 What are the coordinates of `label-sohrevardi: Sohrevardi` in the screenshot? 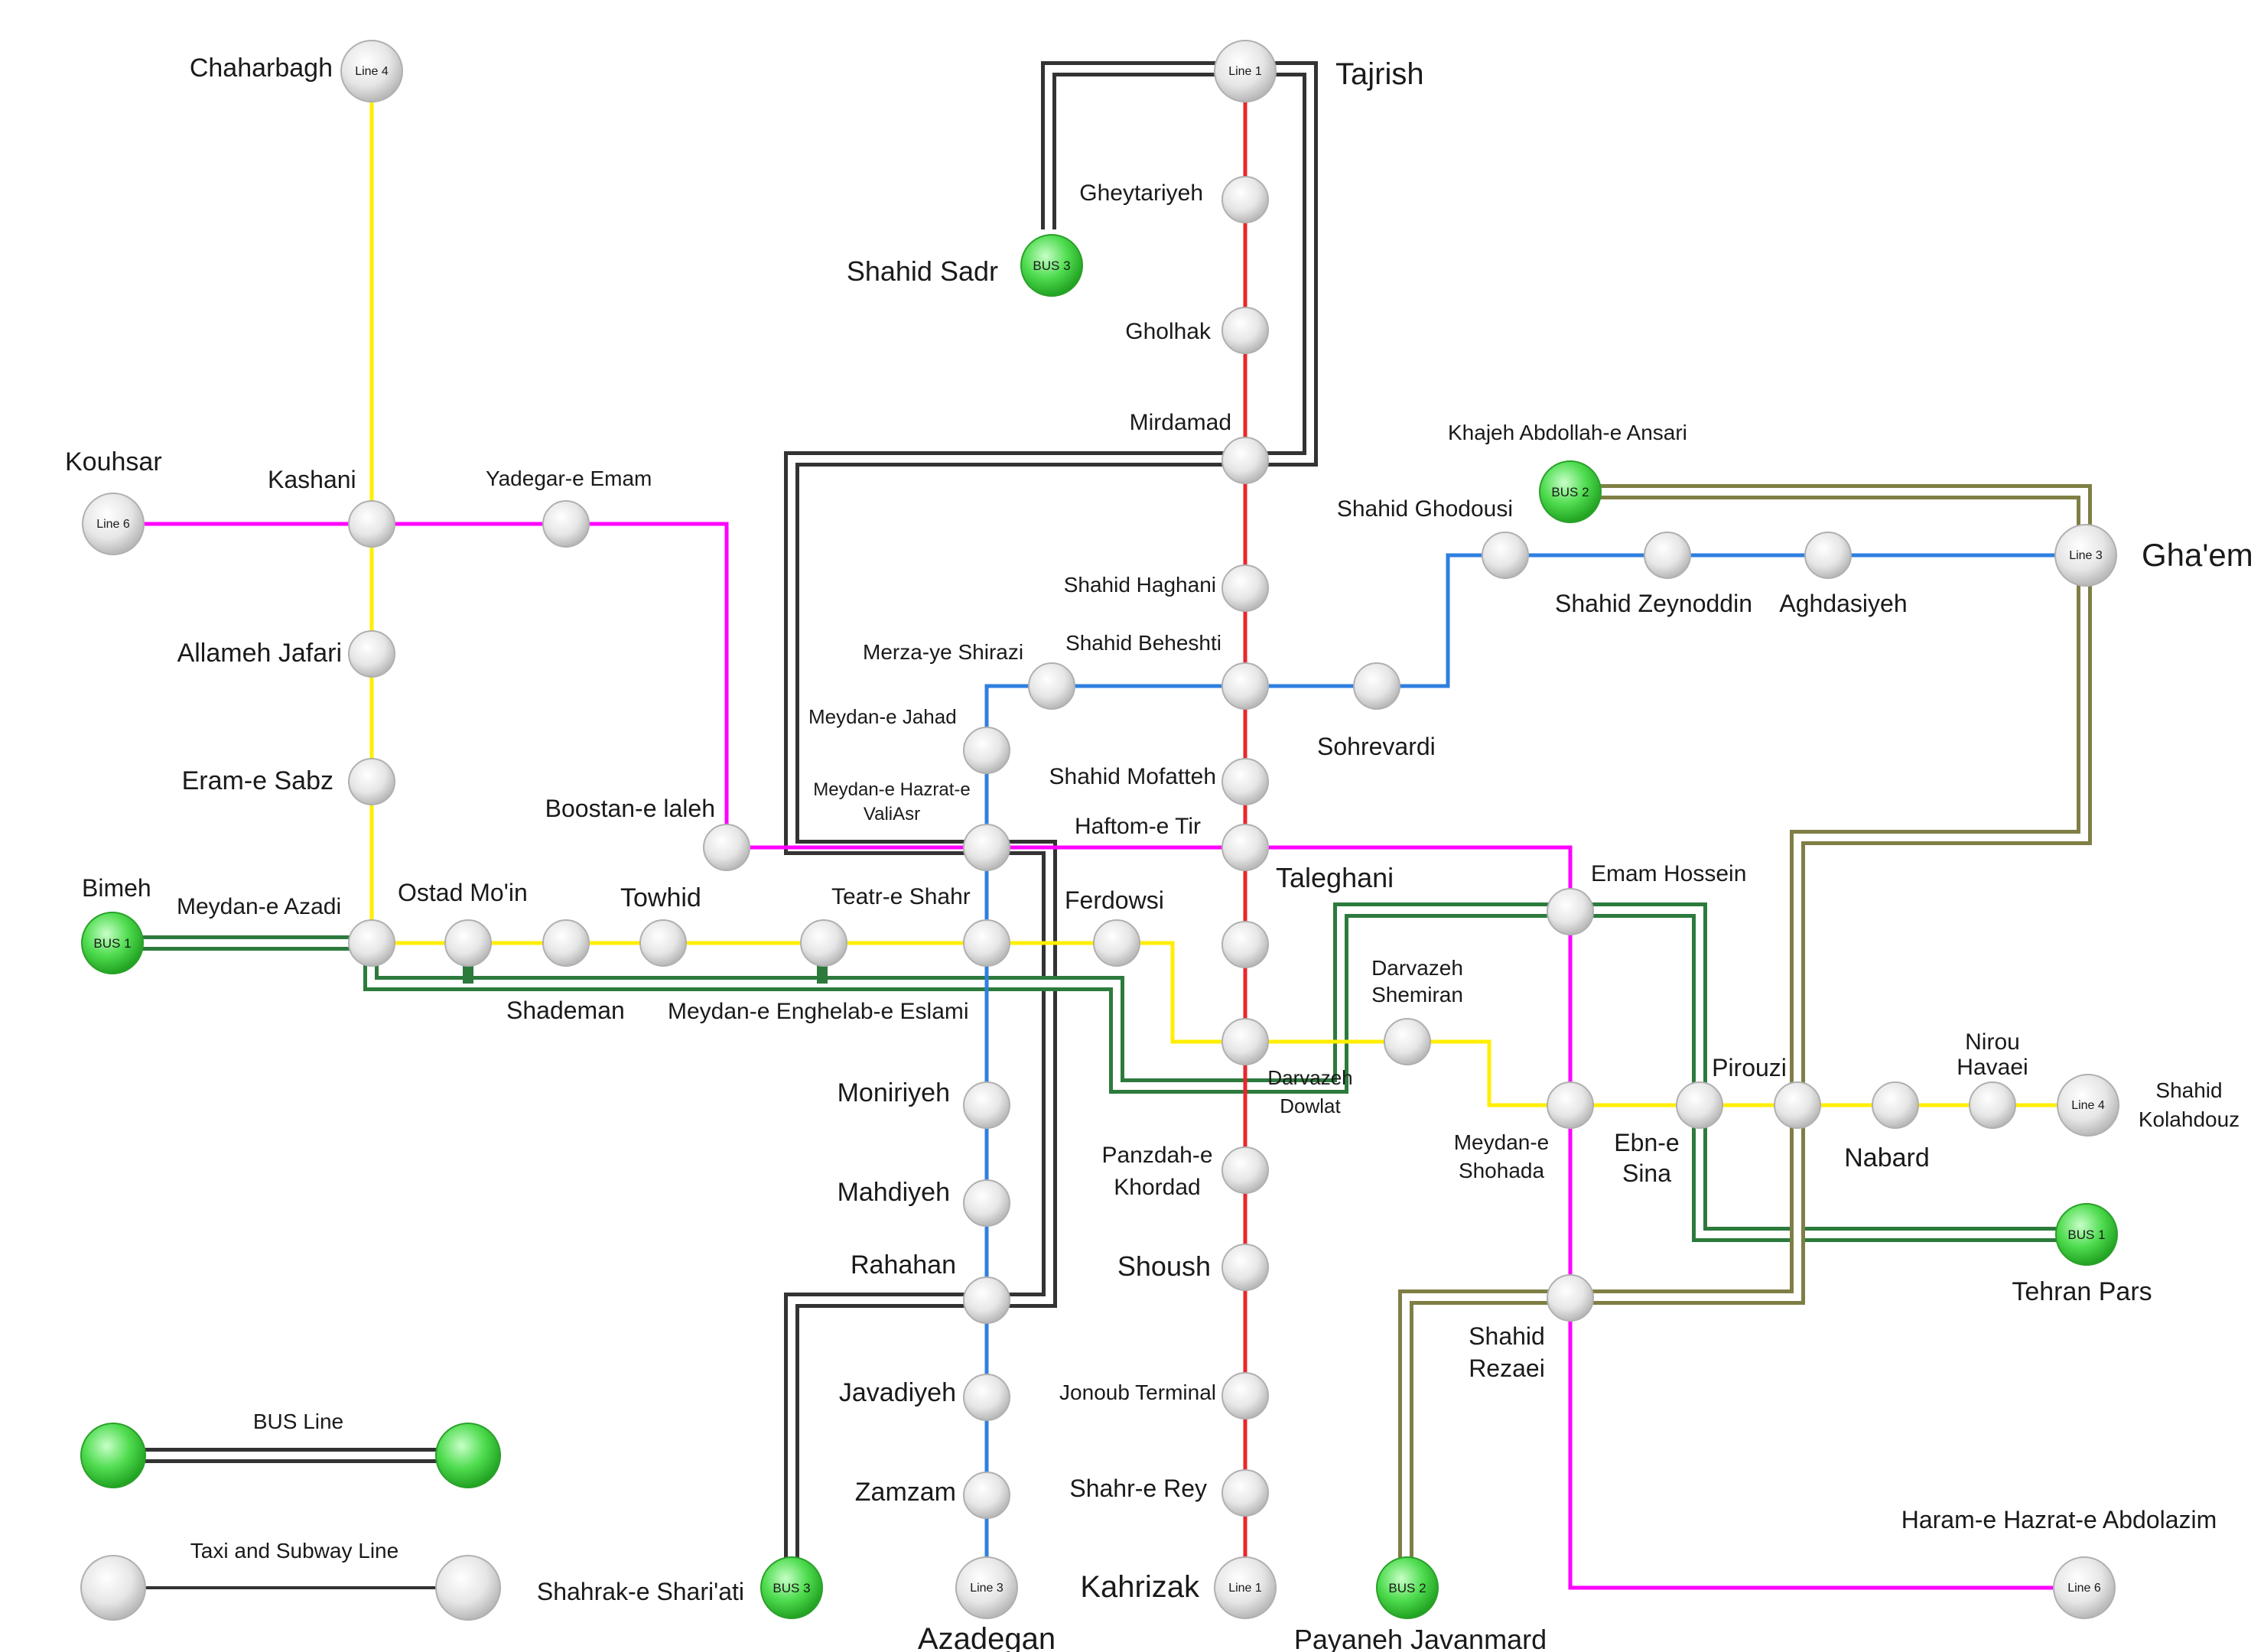 It's located at (1376, 747).